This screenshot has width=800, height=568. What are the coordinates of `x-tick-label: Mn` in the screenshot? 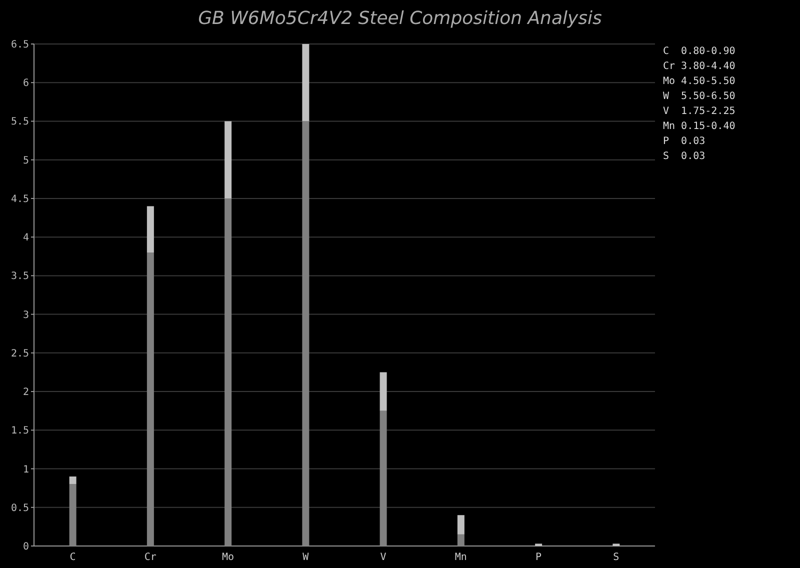 It's located at (460, 557).